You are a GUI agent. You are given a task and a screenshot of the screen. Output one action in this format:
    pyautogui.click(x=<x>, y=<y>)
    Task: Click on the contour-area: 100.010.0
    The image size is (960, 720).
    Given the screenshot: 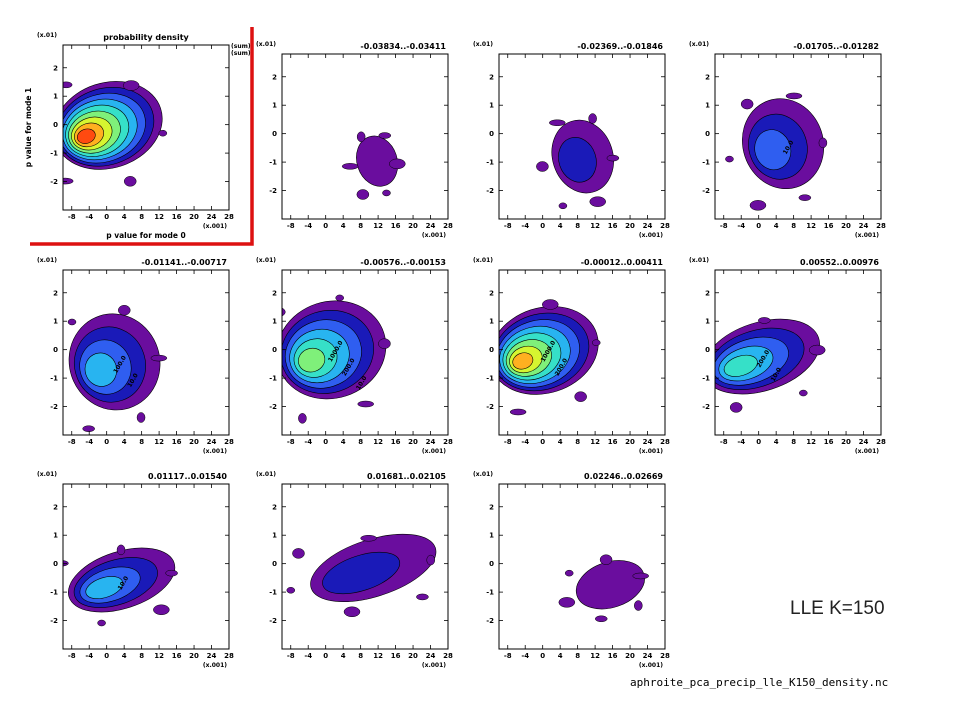 What is the action you would take?
    pyautogui.click(x=117, y=368)
    